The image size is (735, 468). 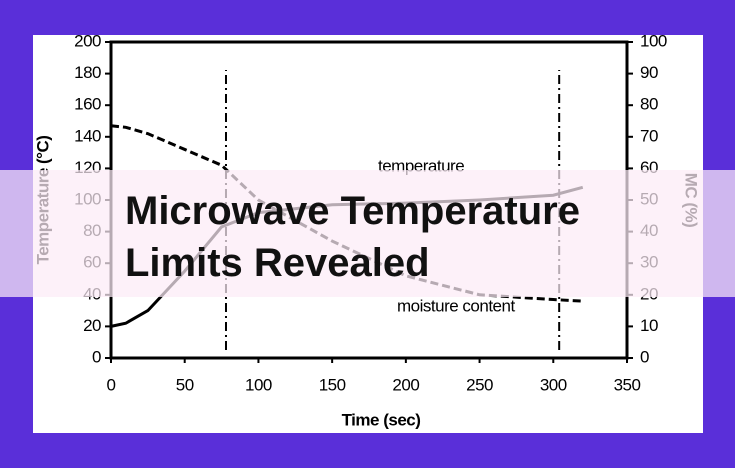 I want to click on x-tick-label: 100, so click(x=258, y=384).